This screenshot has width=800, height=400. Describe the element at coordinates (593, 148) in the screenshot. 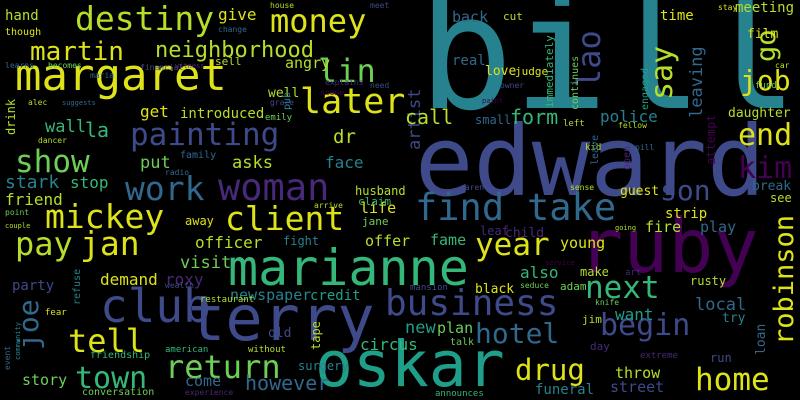

I see `word: kid` at that location.